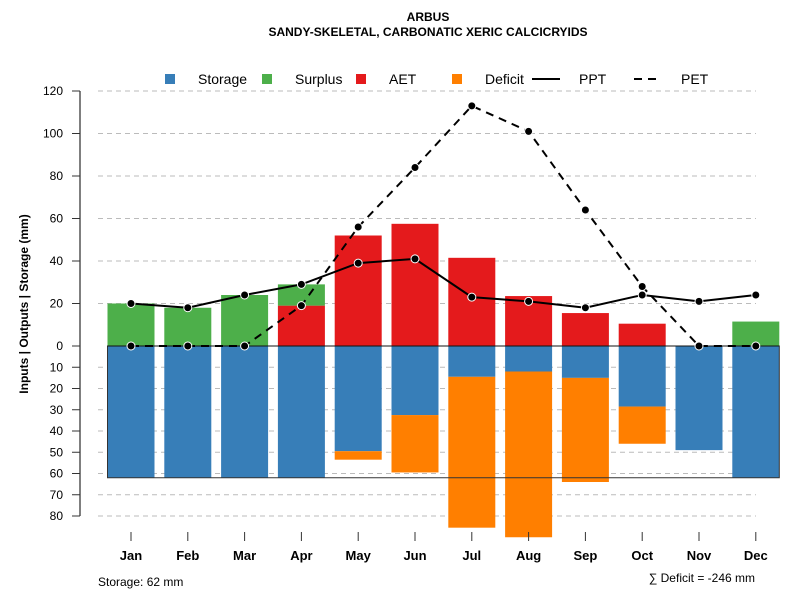 The width and height of the screenshot is (800, 605). I want to click on y-axis-label: Inputs | Outputs | Storage (mm), so click(24, 303).